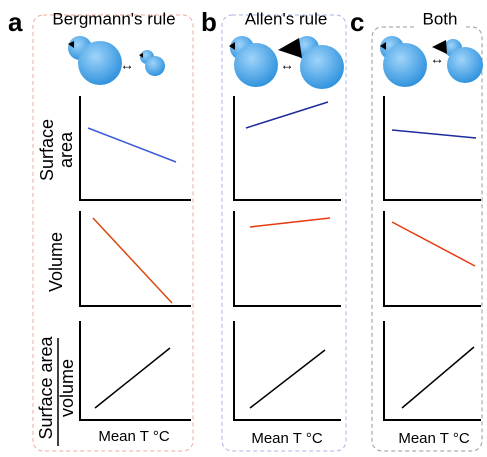 The width and height of the screenshot is (487, 457). I want to click on y-axis-label: Surface area, so click(46, 387).